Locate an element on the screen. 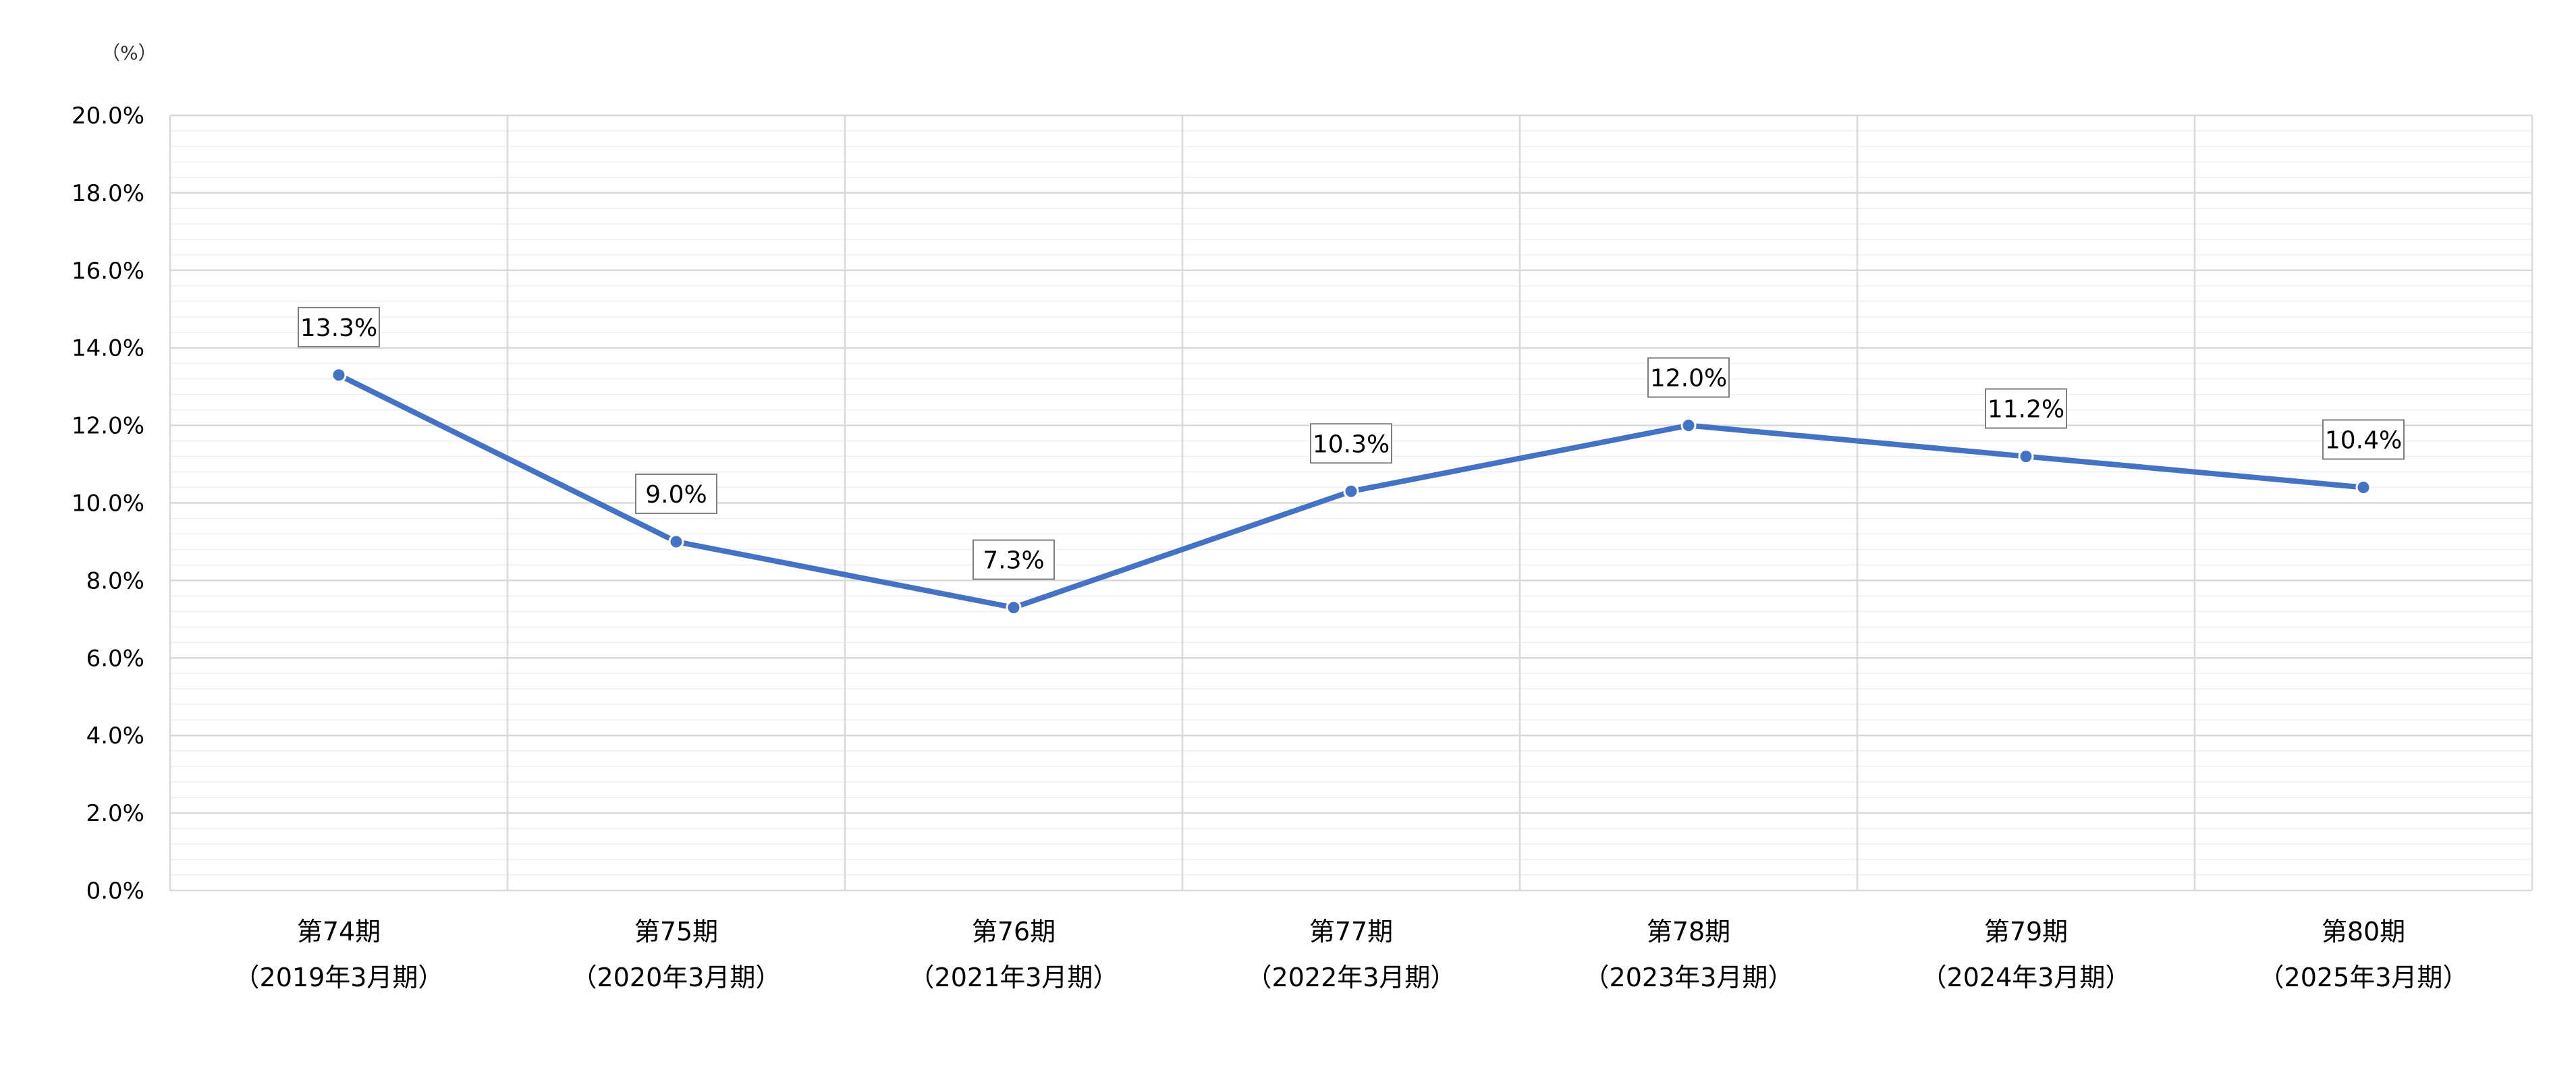 This screenshot has height=1076, width=2576. x-category-sublabel: （2019年3月期） is located at coordinates (339, 977).